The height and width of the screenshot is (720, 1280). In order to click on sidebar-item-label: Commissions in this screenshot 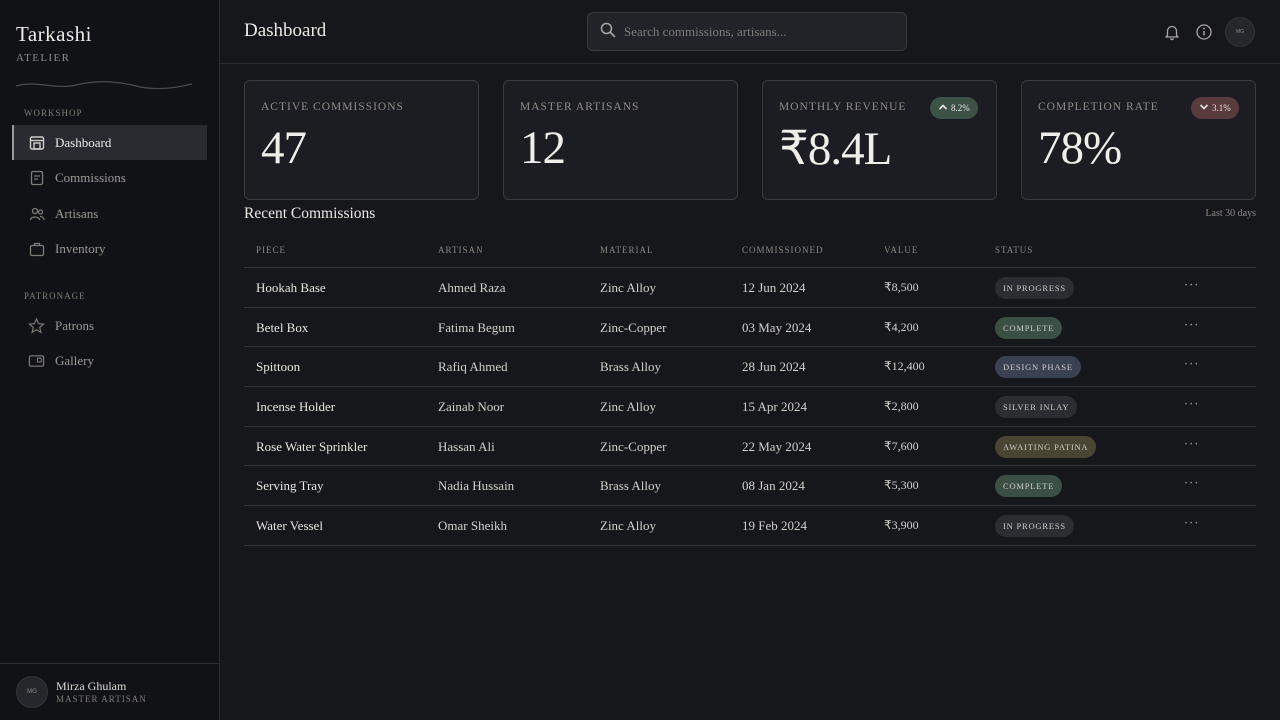, I will do `click(90, 177)`.